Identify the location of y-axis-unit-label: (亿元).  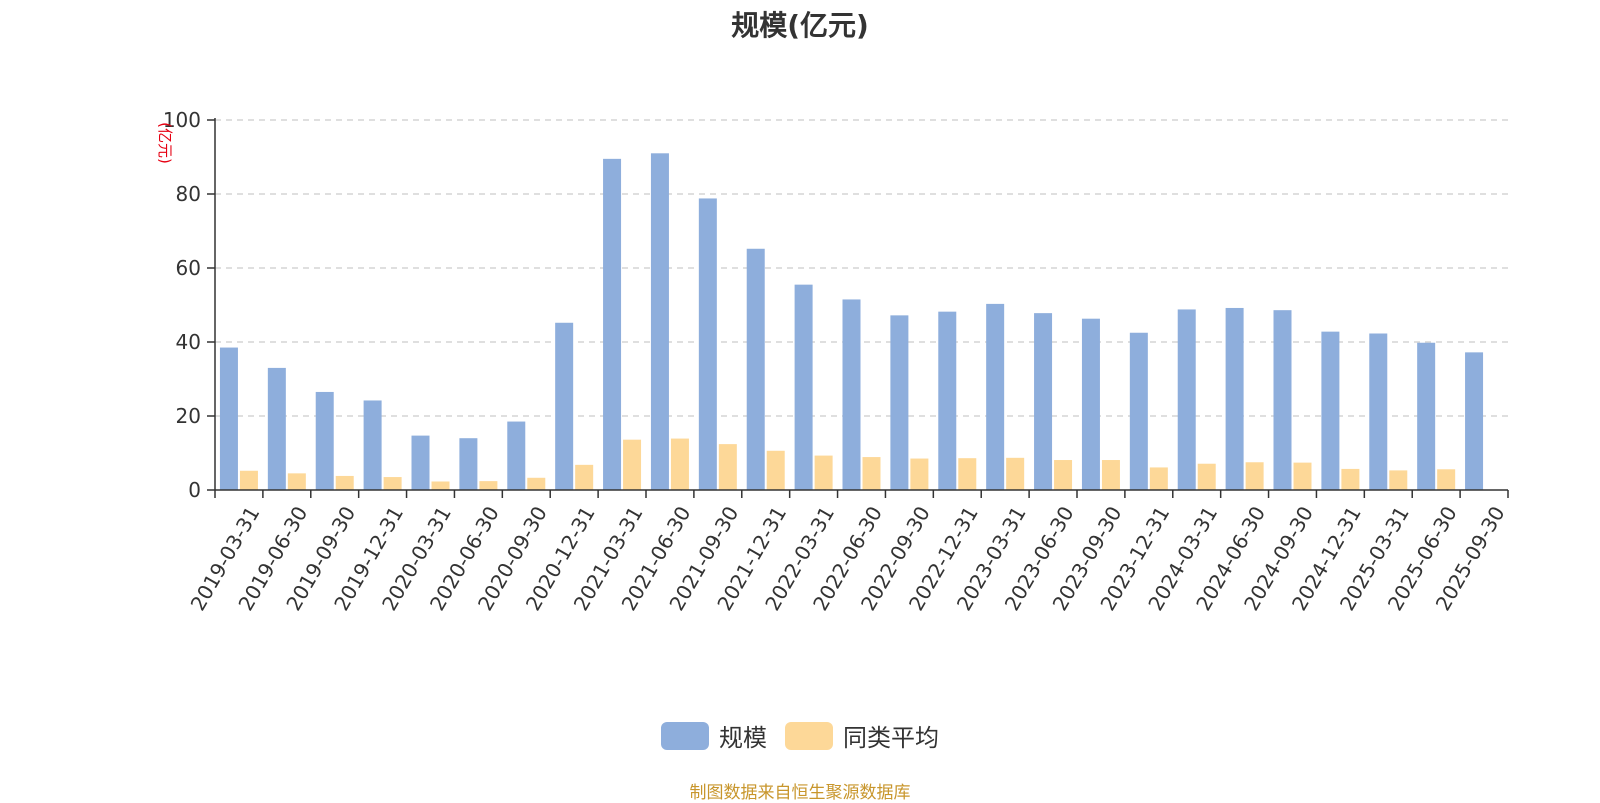
(165, 143).